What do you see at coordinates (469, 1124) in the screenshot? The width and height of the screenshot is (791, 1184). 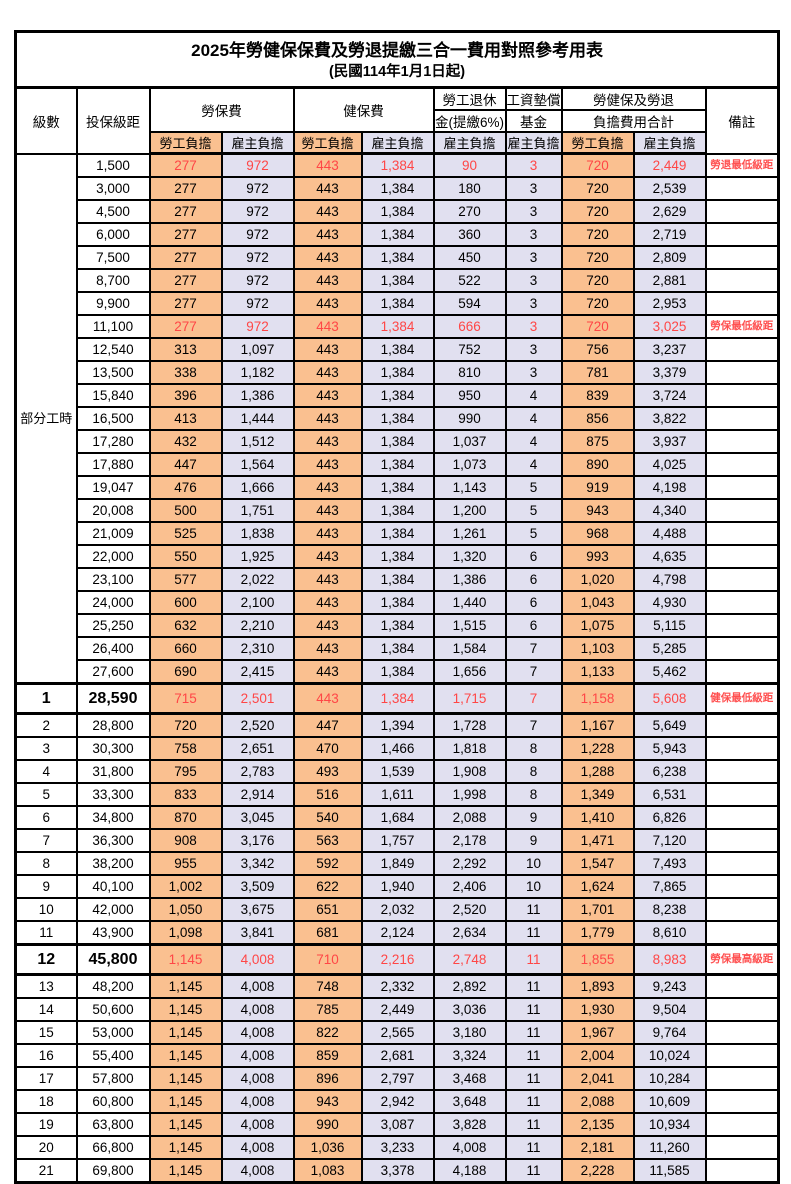 I see `fee-cell: 3,828` at bounding box center [469, 1124].